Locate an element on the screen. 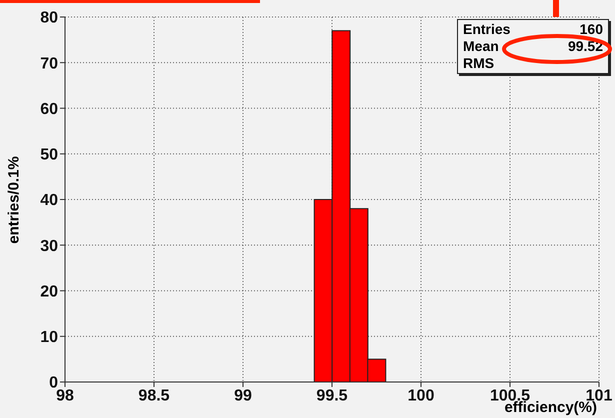 The height and width of the screenshot is (418, 615). y-tick-label: 20 is located at coordinates (49, 291).